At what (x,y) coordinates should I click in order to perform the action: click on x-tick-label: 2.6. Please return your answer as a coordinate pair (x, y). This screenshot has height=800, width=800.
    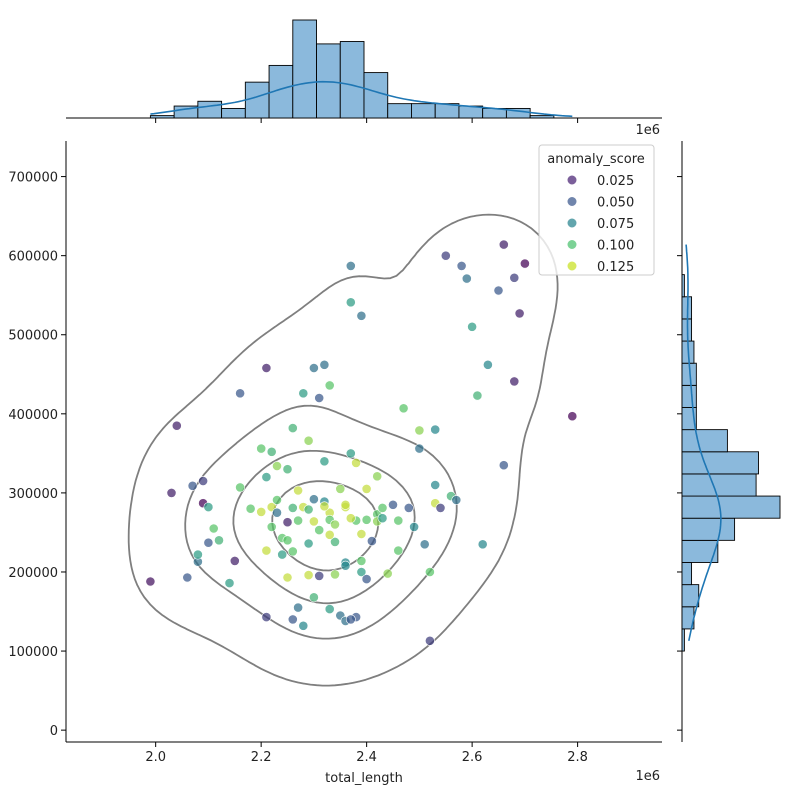
    Looking at the image, I should click on (472, 757).